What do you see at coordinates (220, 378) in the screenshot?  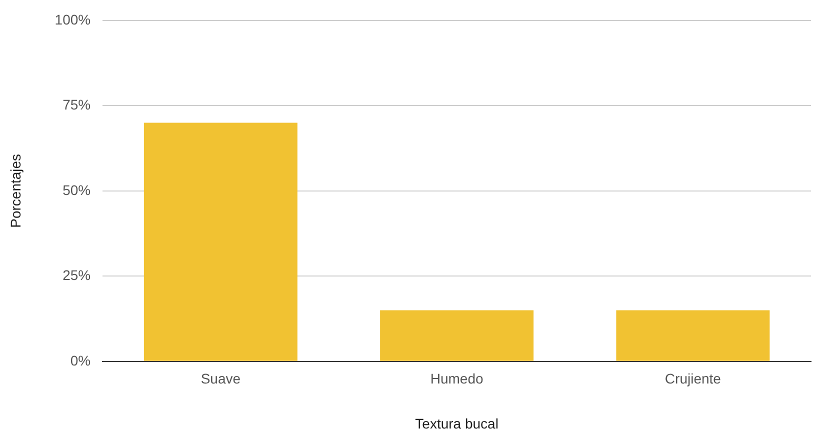 I see `x-tick-label: Suave` at bounding box center [220, 378].